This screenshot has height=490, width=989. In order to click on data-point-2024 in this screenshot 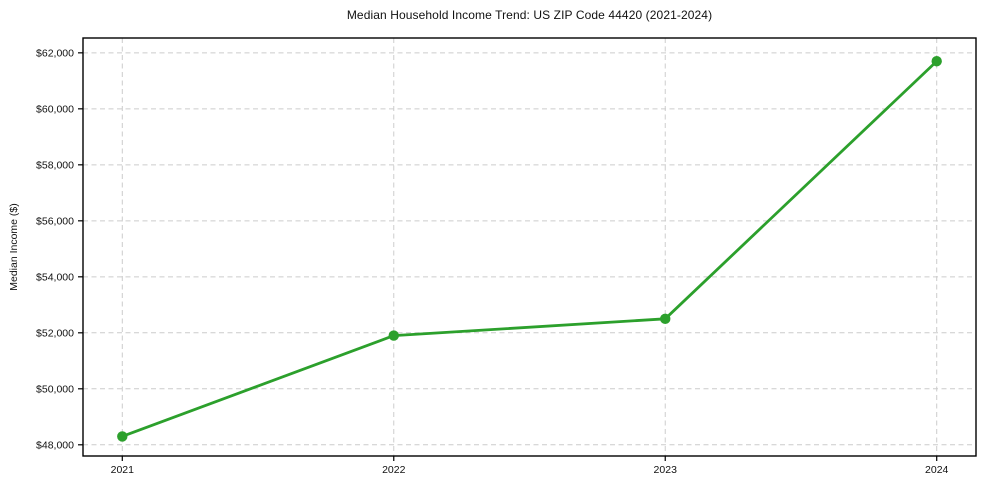, I will do `click(936, 61)`.